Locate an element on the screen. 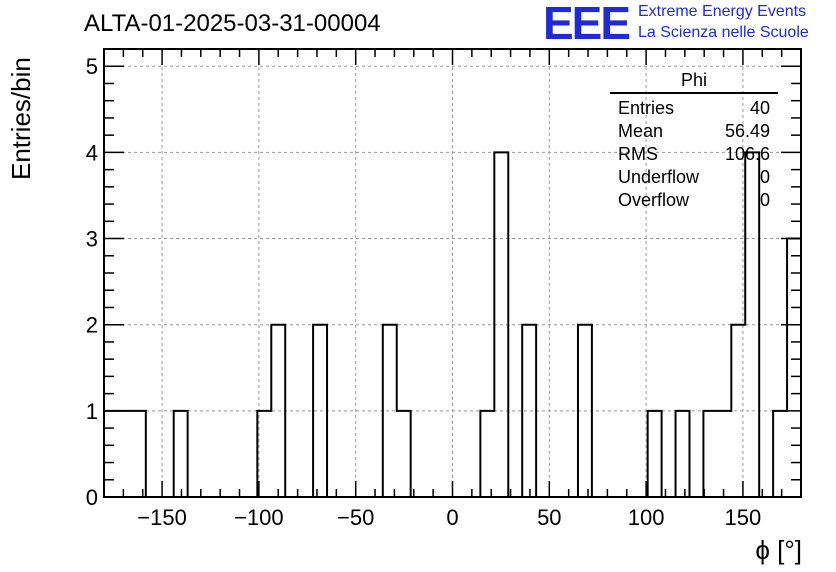  y-tick-label: 5 is located at coordinates (92, 66).